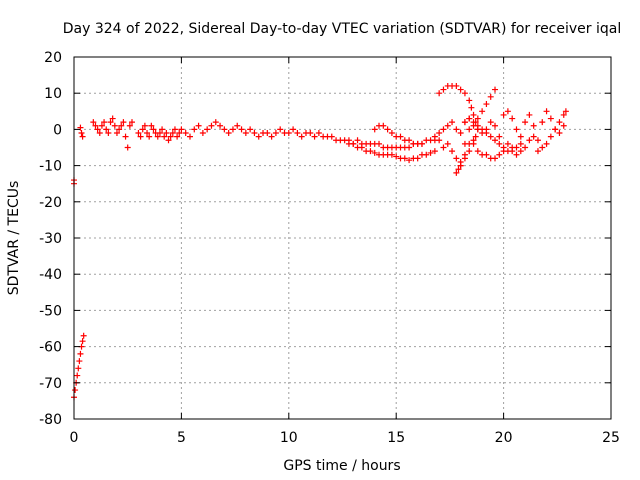 The image size is (640, 480). I want to click on y-tick-label: 0, so click(57, 130).